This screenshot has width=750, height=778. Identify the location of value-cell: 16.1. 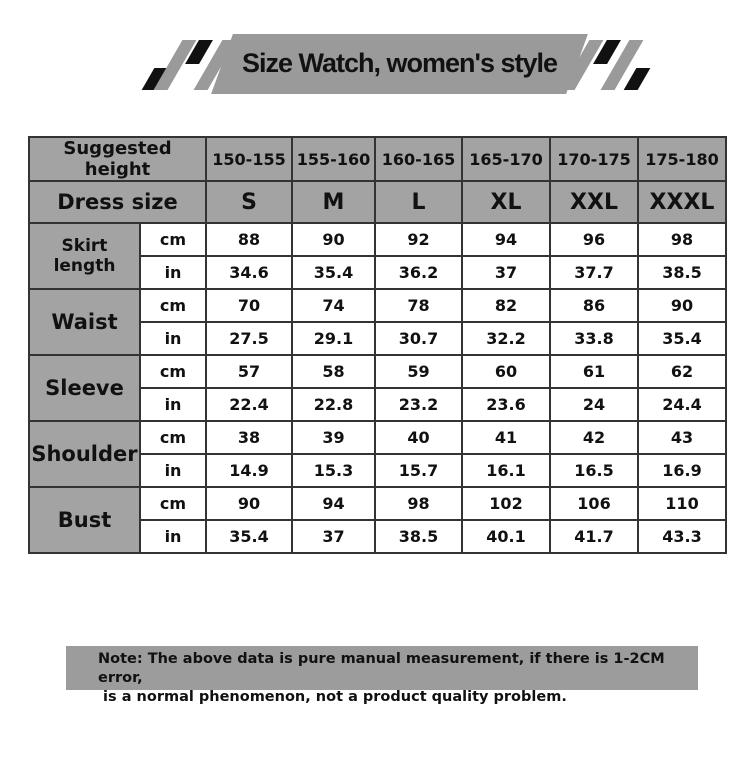
(506, 470).